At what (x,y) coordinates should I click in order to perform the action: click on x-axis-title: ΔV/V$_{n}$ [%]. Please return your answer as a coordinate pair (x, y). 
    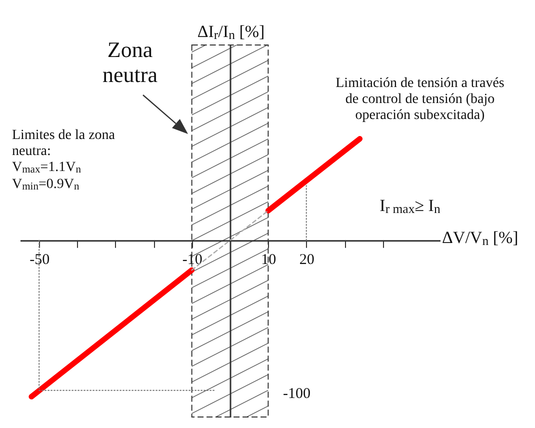
    Looking at the image, I should click on (480, 238).